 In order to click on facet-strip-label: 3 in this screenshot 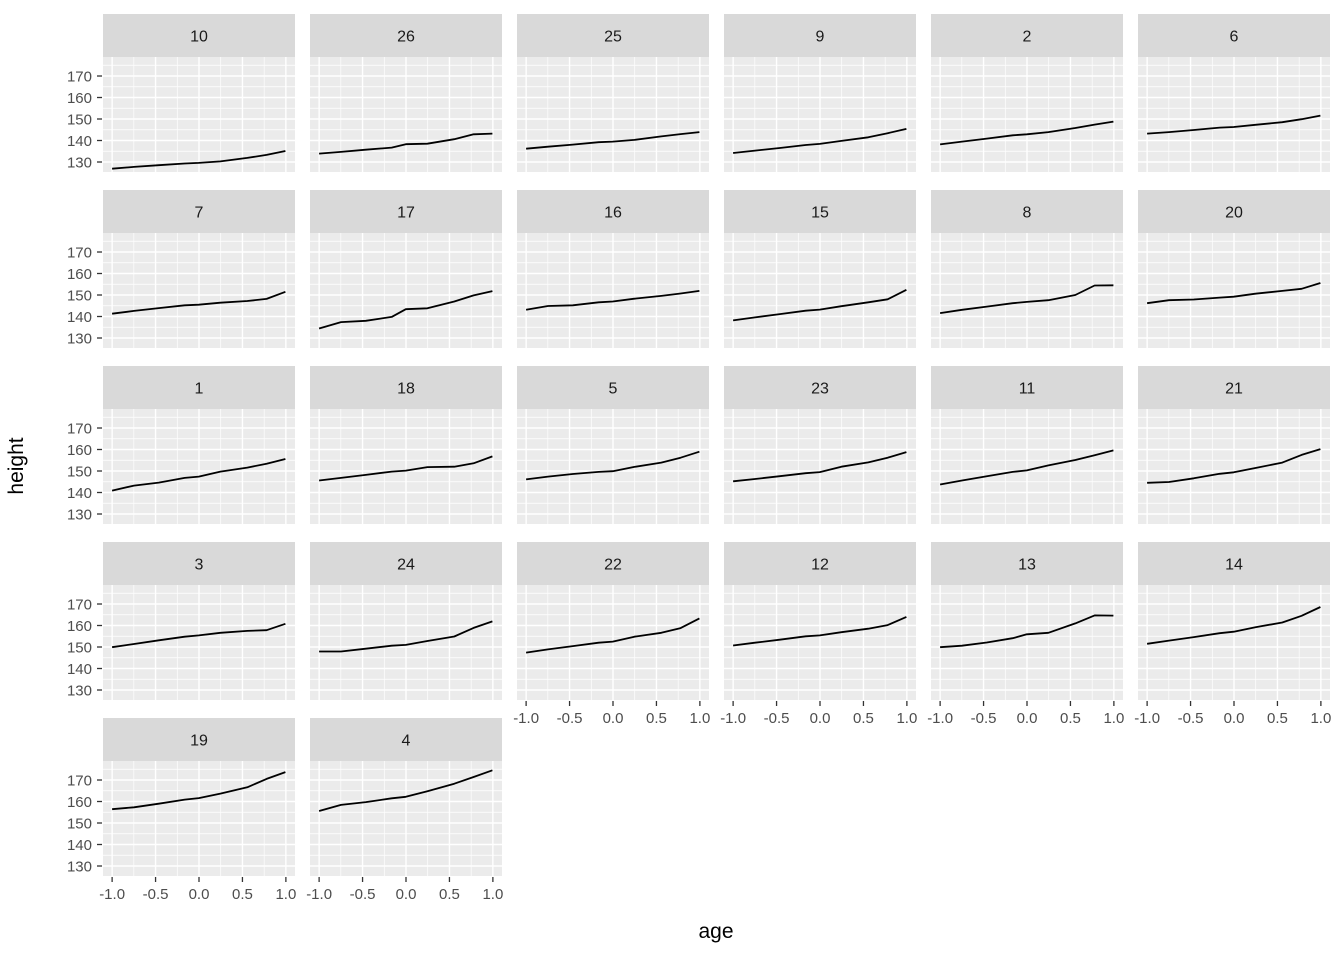, I will do `click(199, 565)`.